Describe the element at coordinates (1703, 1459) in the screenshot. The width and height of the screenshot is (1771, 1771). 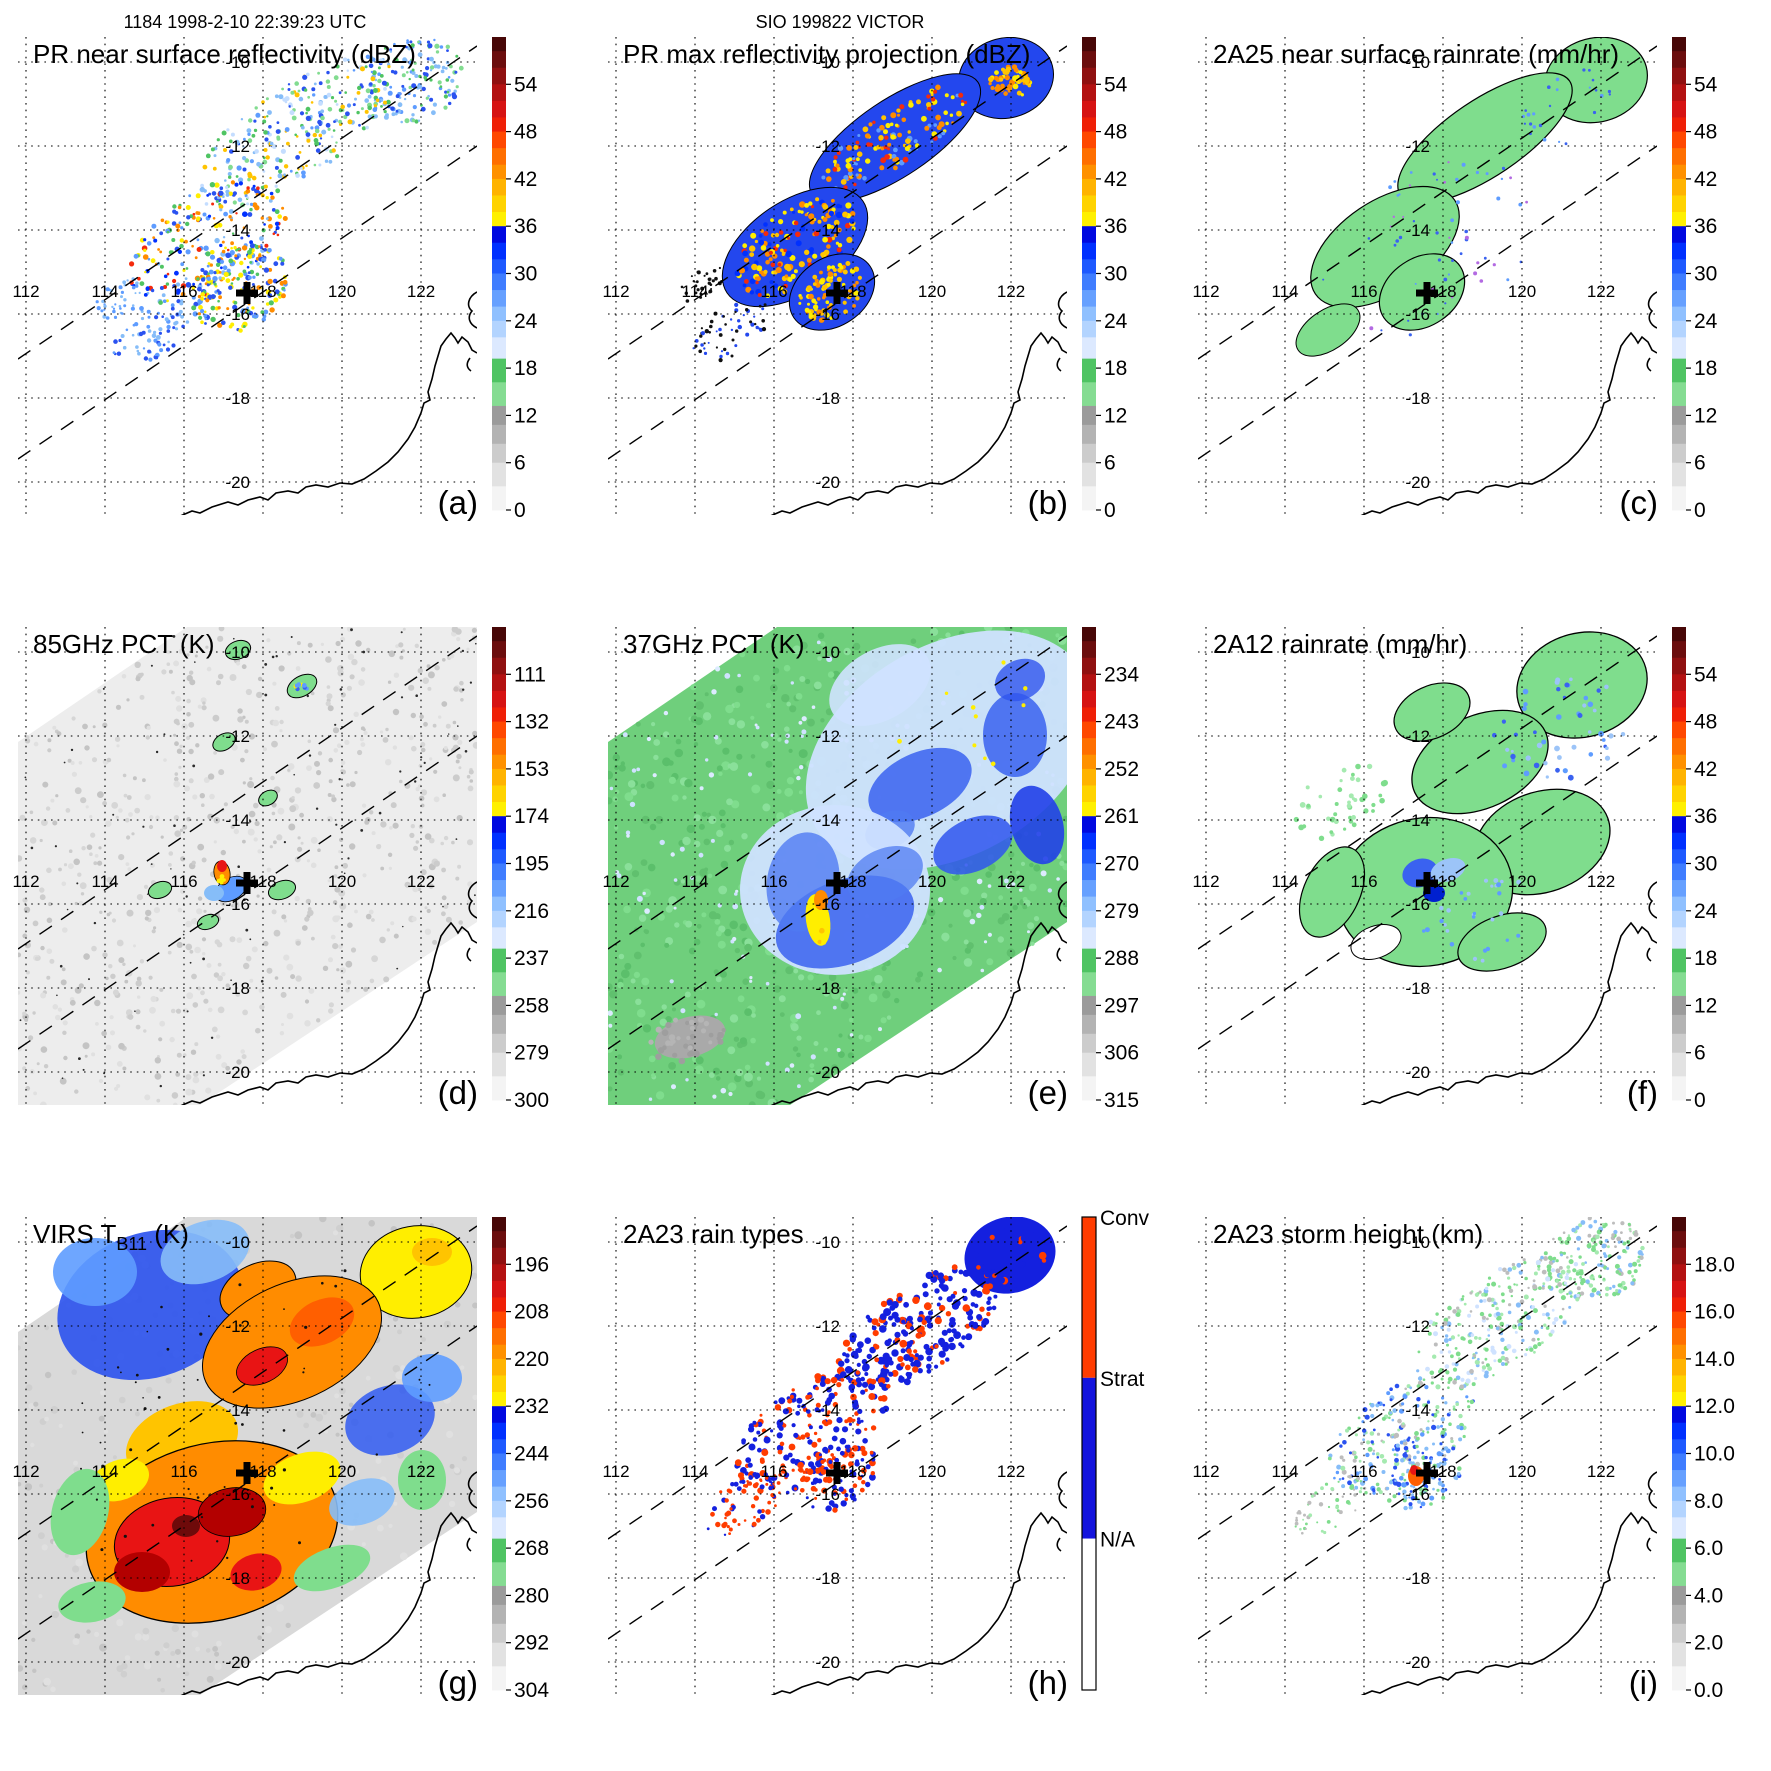
I see `panel-i-colorbar: 18.0 16.0 14.0 12.0 10.0 8.0 6.0 4.0 2.0 0.0` at that location.